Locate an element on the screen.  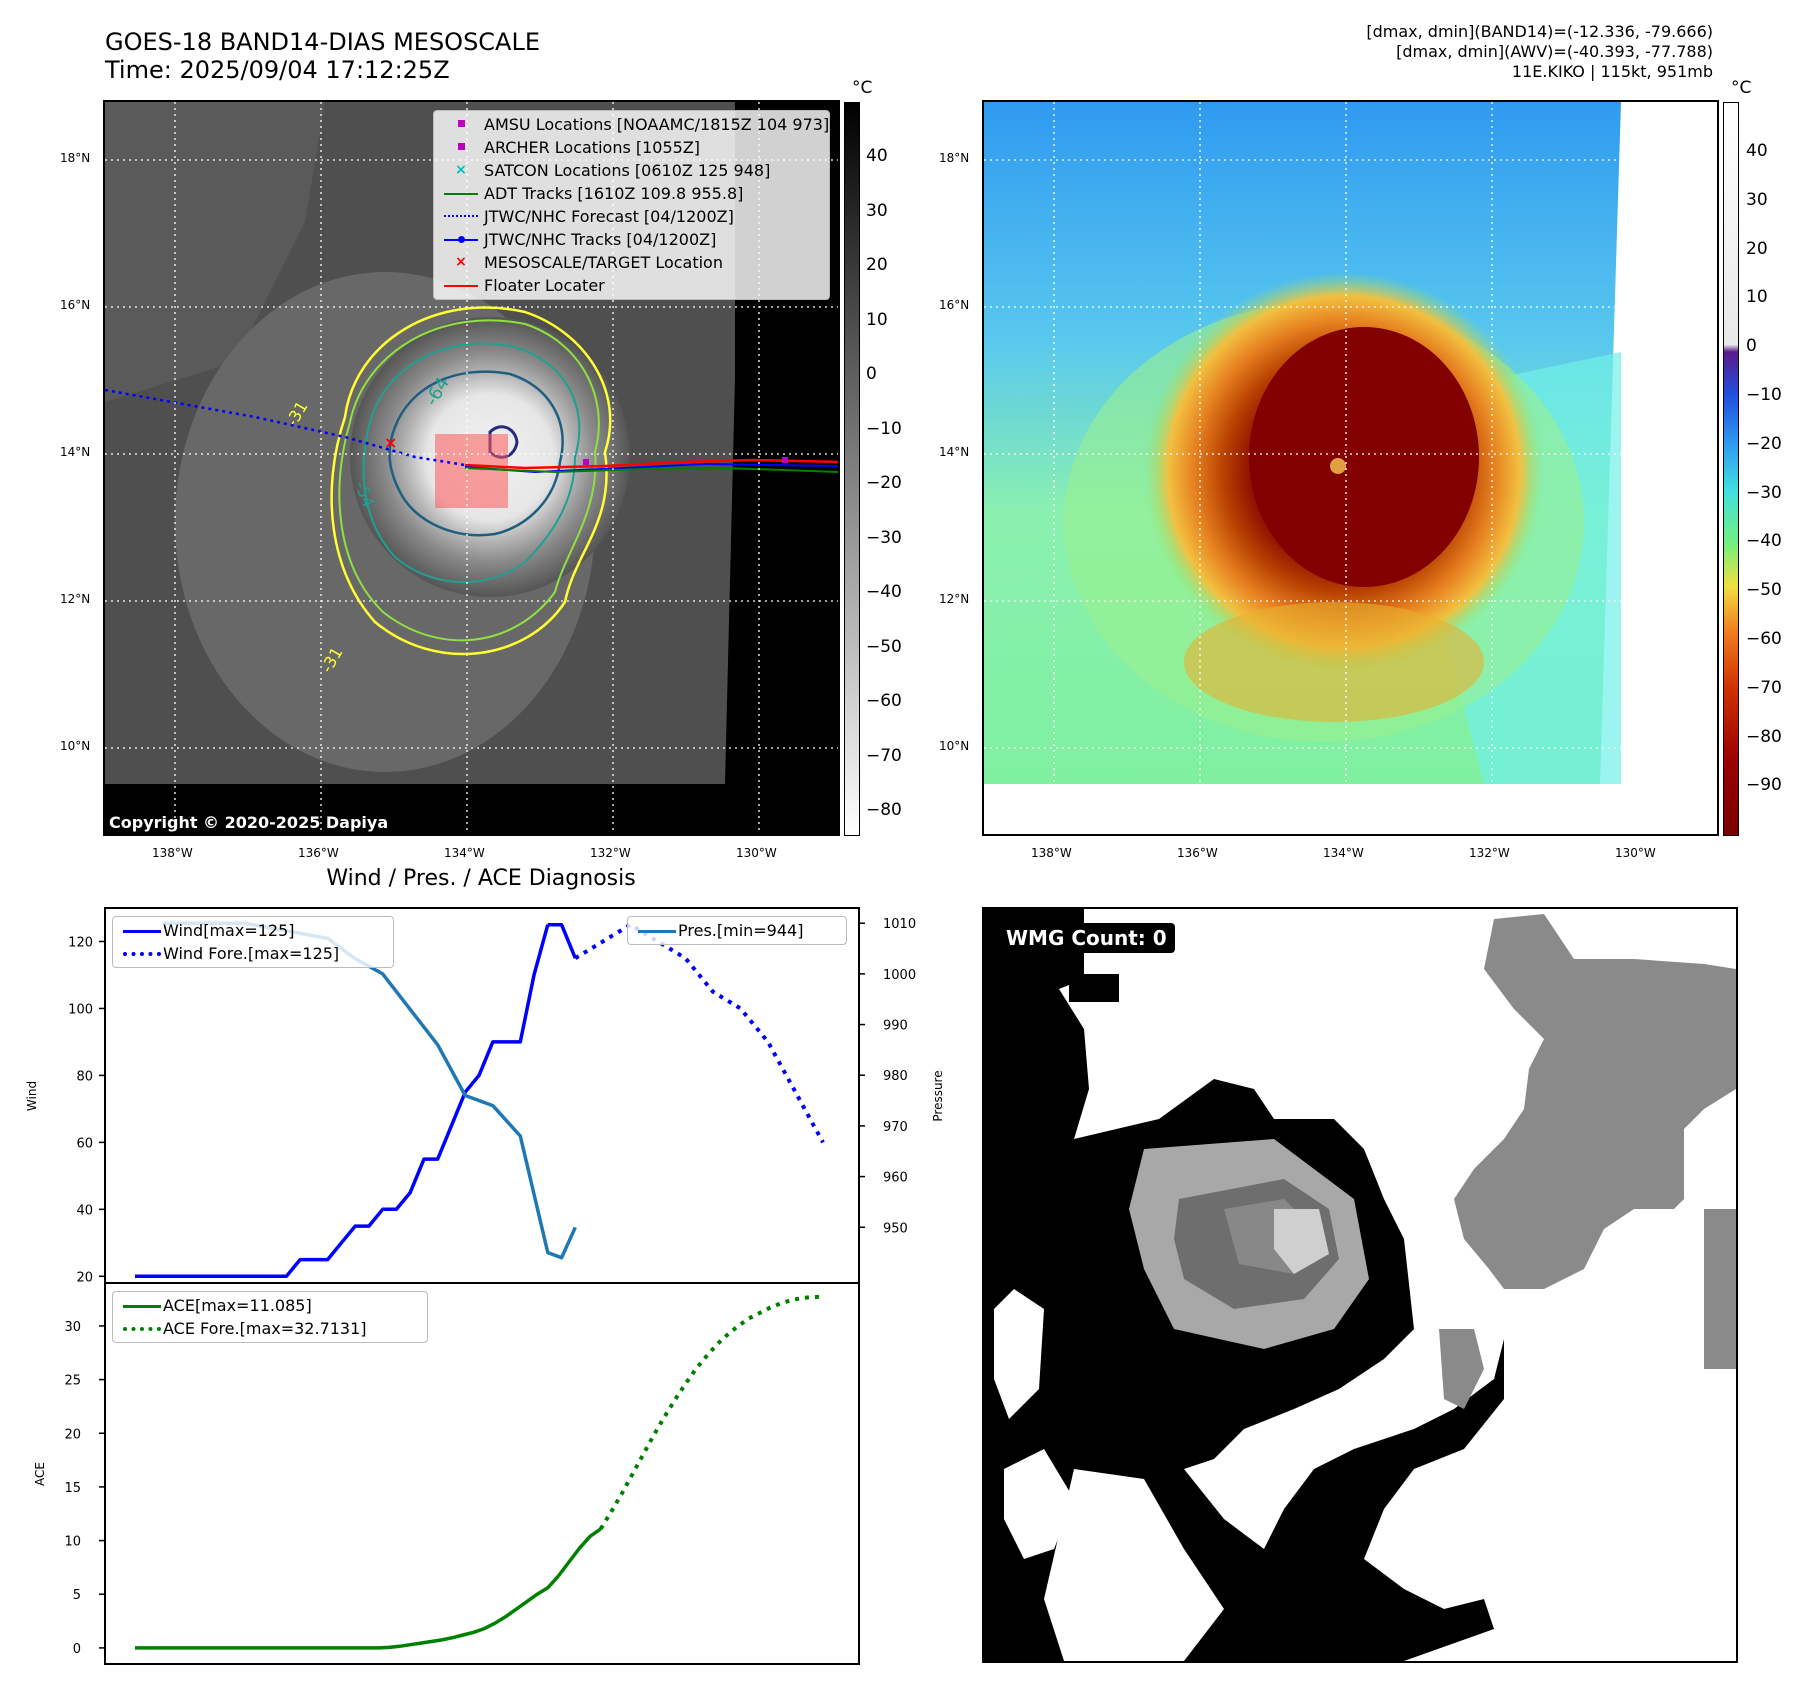
legend-label: ARCHER Locations [1055Z] is located at coordinates (592, 147).